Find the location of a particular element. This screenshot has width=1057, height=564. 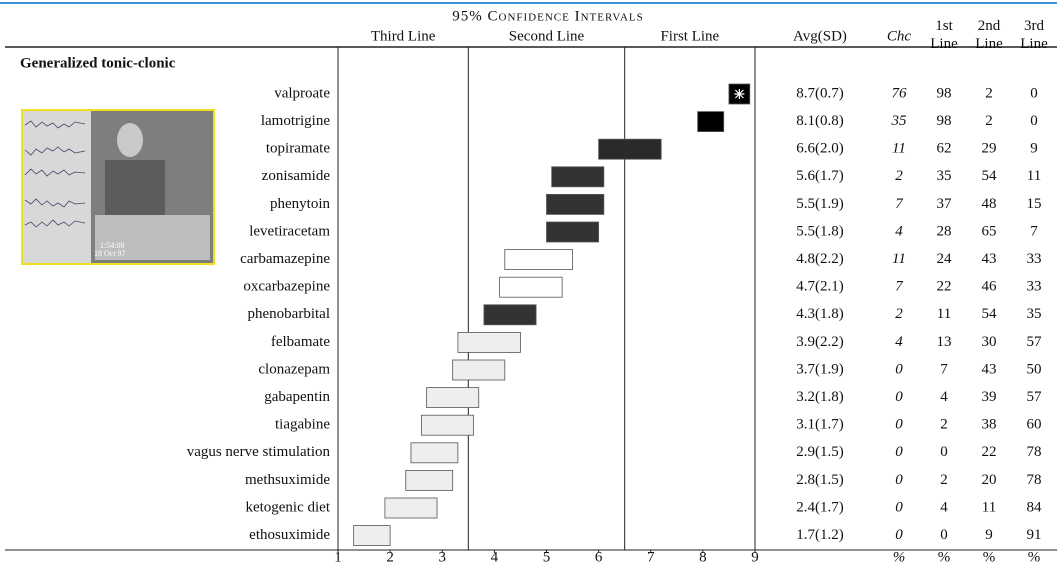

figure is located at coordinates (130, 140).